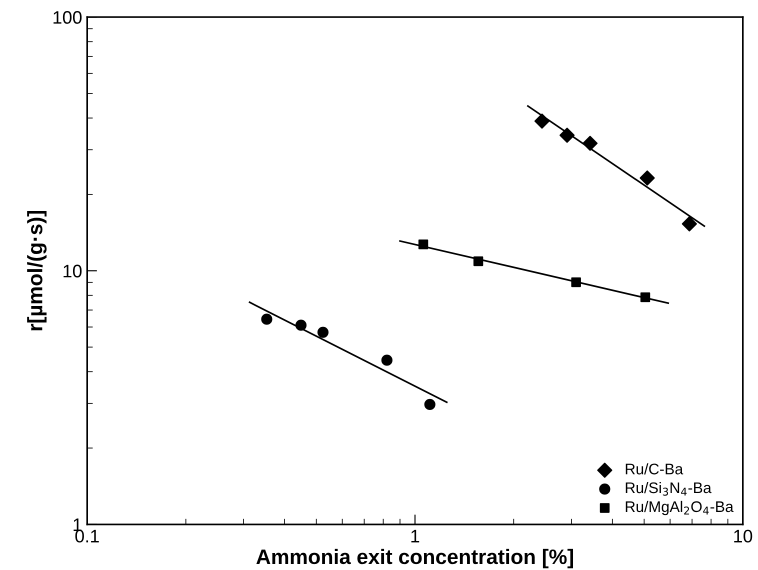  I want to click on x-axis-title: Ammonia exit concentration [%], so click(415, 558).